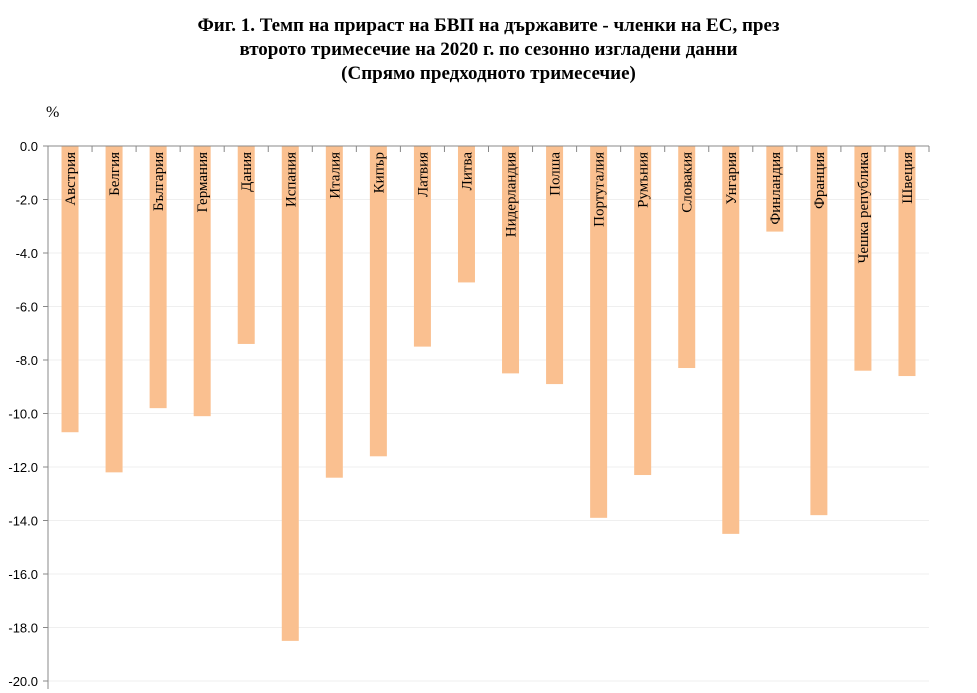 Image resolution: width=977 pixels, height=693 pixels. Describe the element at coordinates (907, 261) in the screenshot. I see `bar-Швеция` at that location.